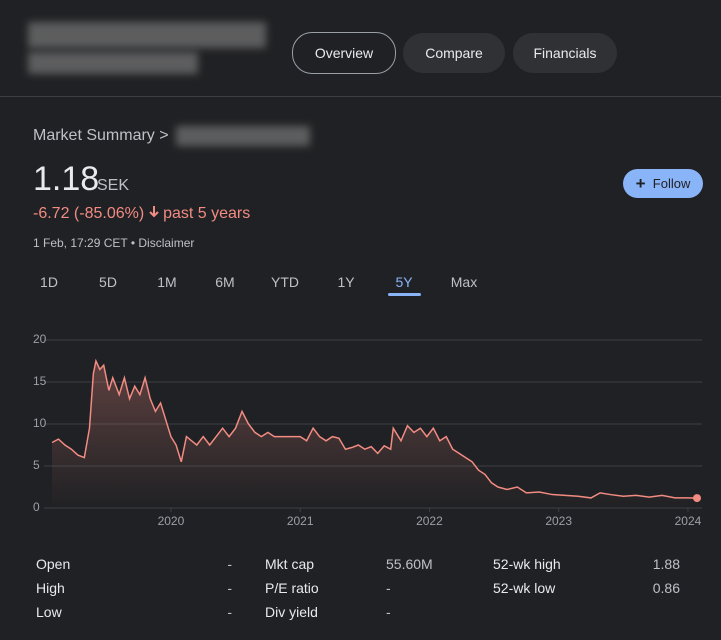 This screenshot has width=721, height=640. Describe the element at coordinates (53, 564) in the screenshot. I see `stat-label: Open` at that location.